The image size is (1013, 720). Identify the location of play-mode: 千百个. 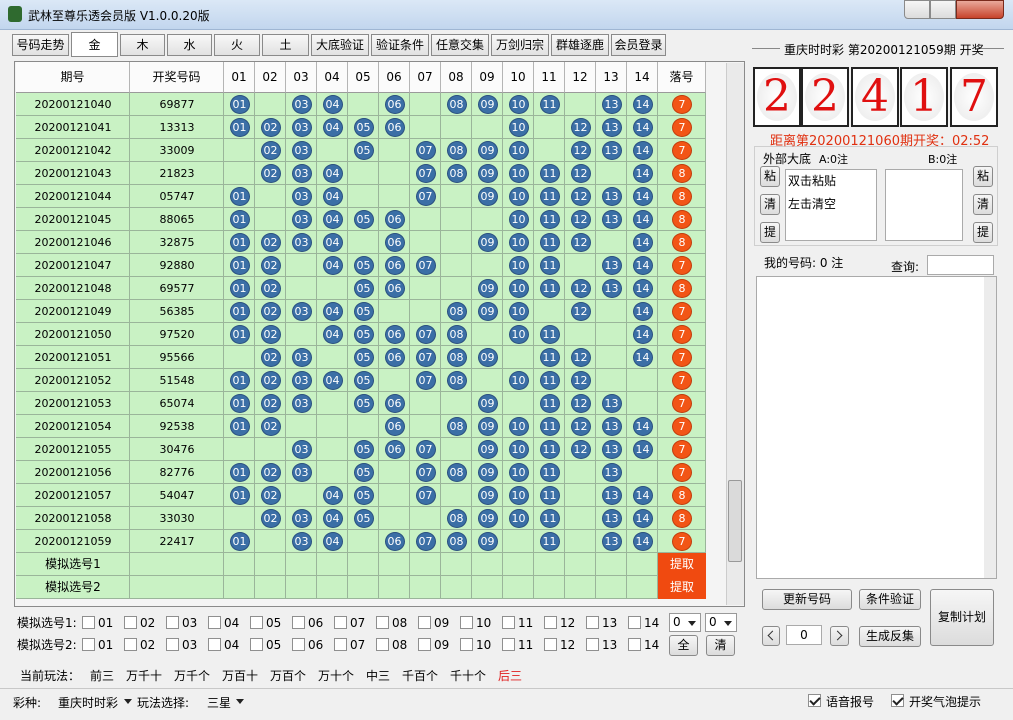
(420, 676).